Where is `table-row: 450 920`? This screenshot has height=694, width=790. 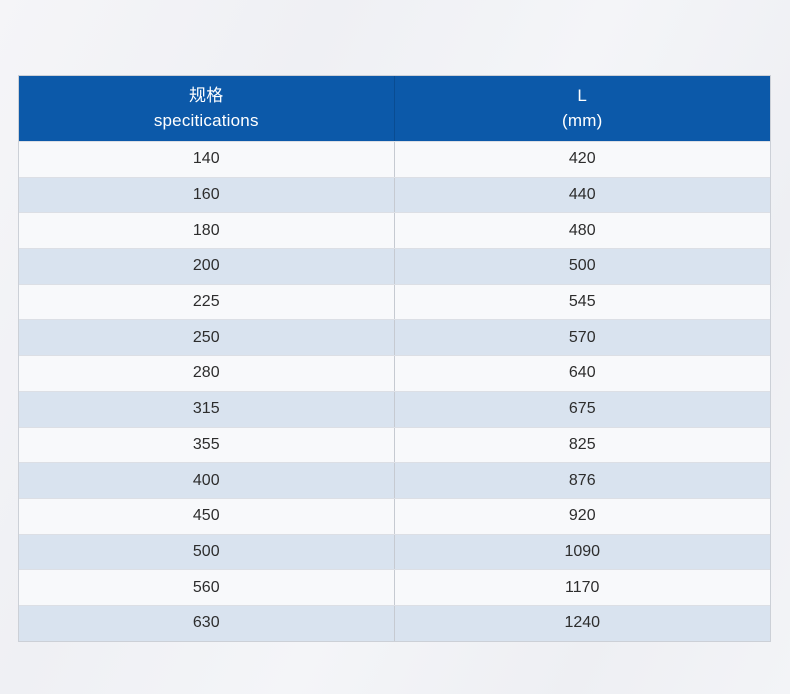
table-row: 450 920 is located at coordinates (394, 515).